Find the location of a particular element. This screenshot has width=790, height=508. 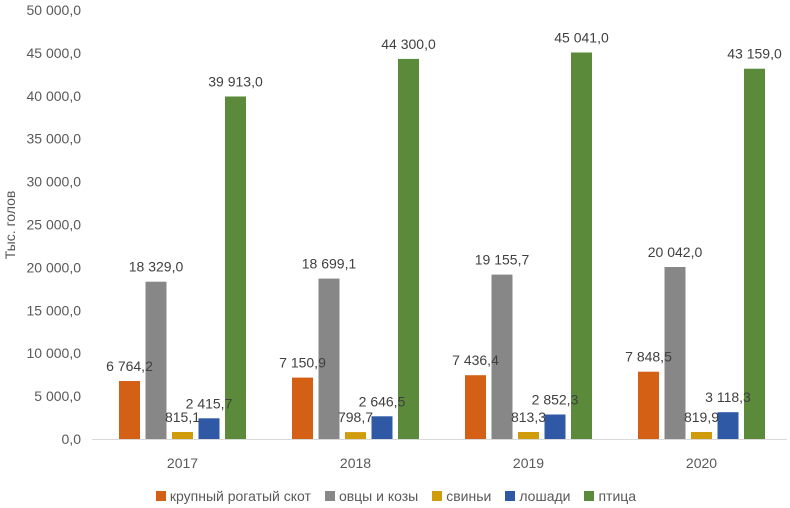

y-axis-title: Тыс. голов is located at coordinates (10, 225).